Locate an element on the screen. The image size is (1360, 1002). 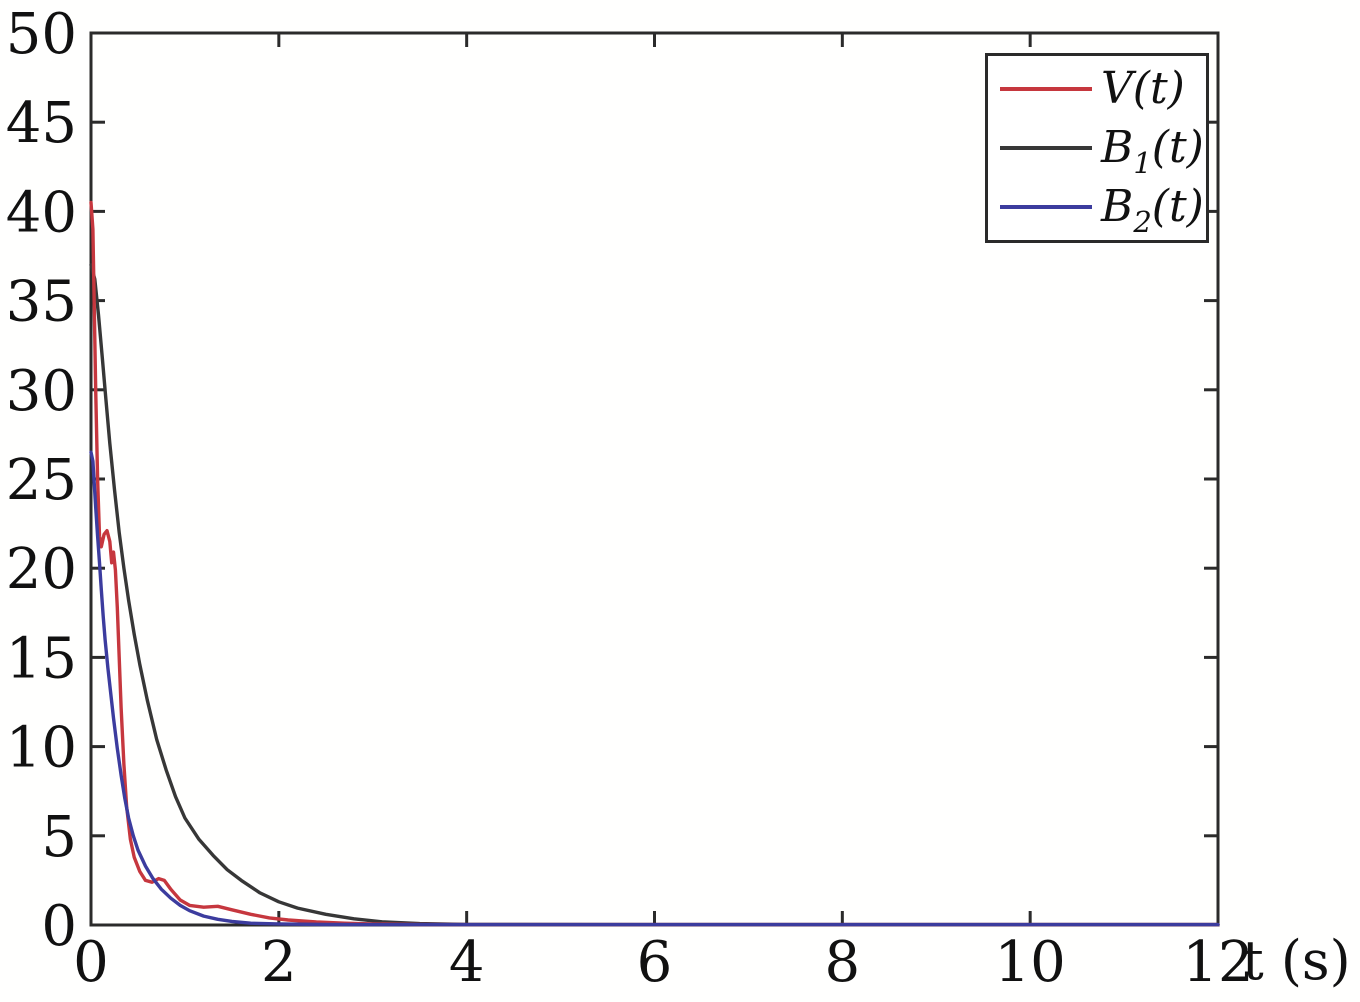
legend: V(t) B1(t) B2(t) is located at coordinates (1097, 148).